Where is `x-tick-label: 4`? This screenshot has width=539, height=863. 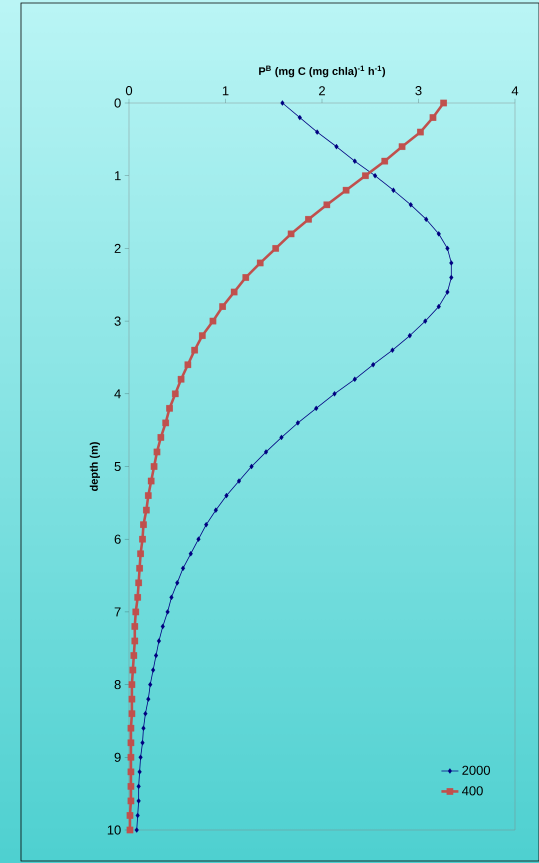 x-tick-label: 4 is located at coordinates (515, 91).